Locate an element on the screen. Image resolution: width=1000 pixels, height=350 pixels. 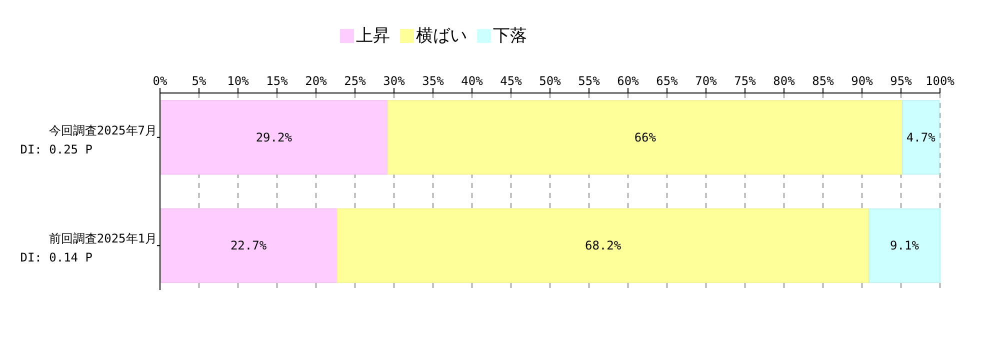
x-tick-label: 55% is located at coordinates (589, 81).